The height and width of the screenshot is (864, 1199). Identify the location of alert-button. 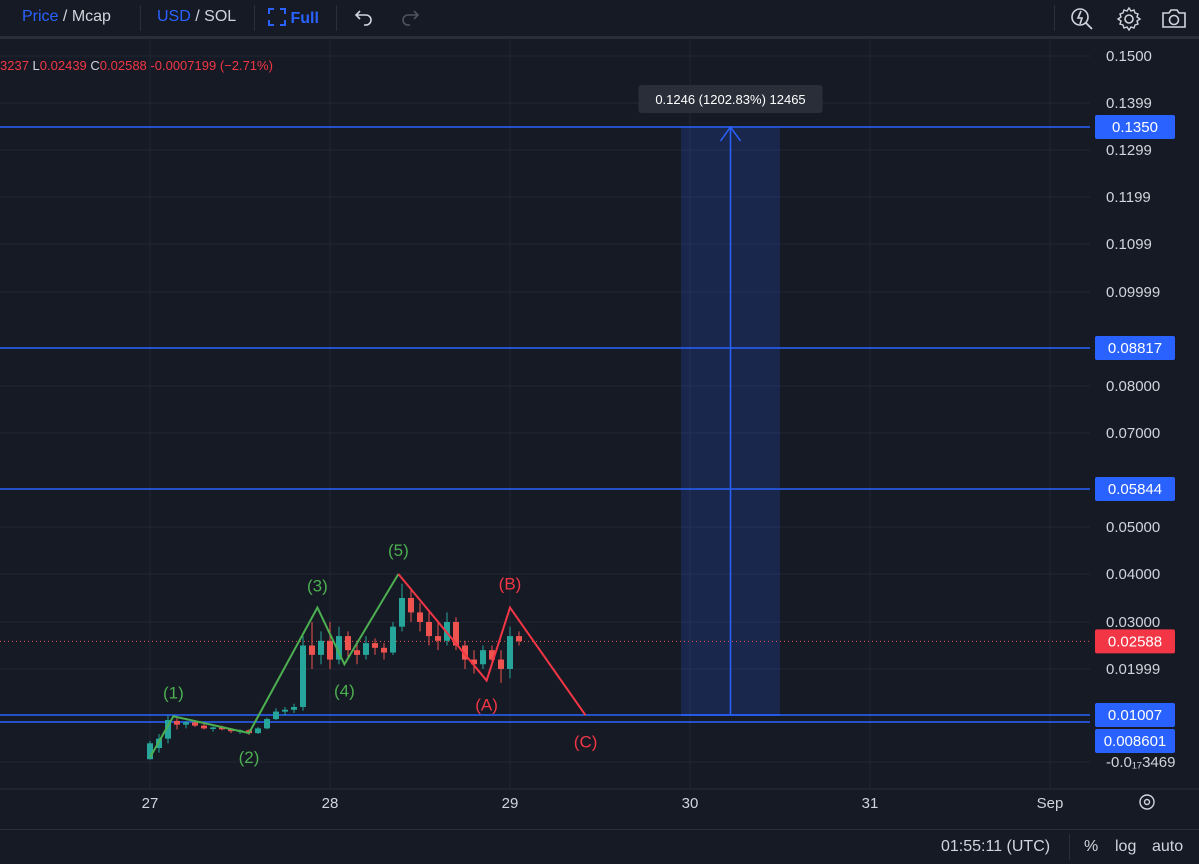
(1082, 18).